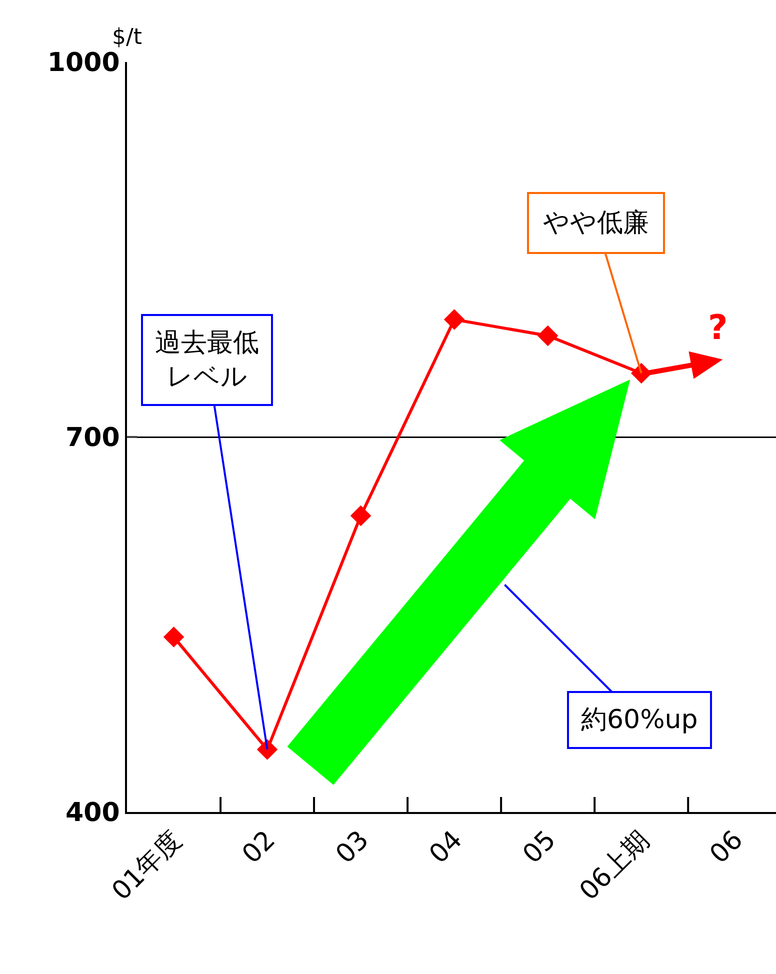 The width and height of the screenshot is (776, 974). I want to click on y-tick-label: 700, so click(93, 438).